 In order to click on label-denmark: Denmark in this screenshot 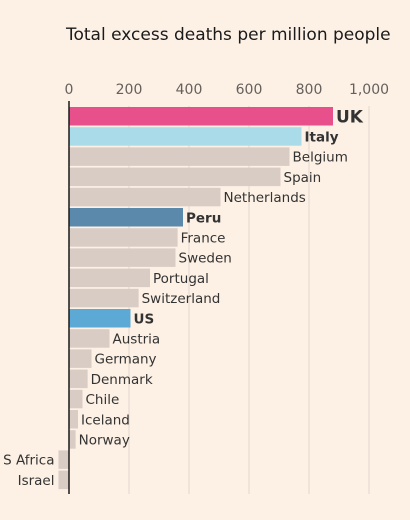, I will do `click(122, 380)`.